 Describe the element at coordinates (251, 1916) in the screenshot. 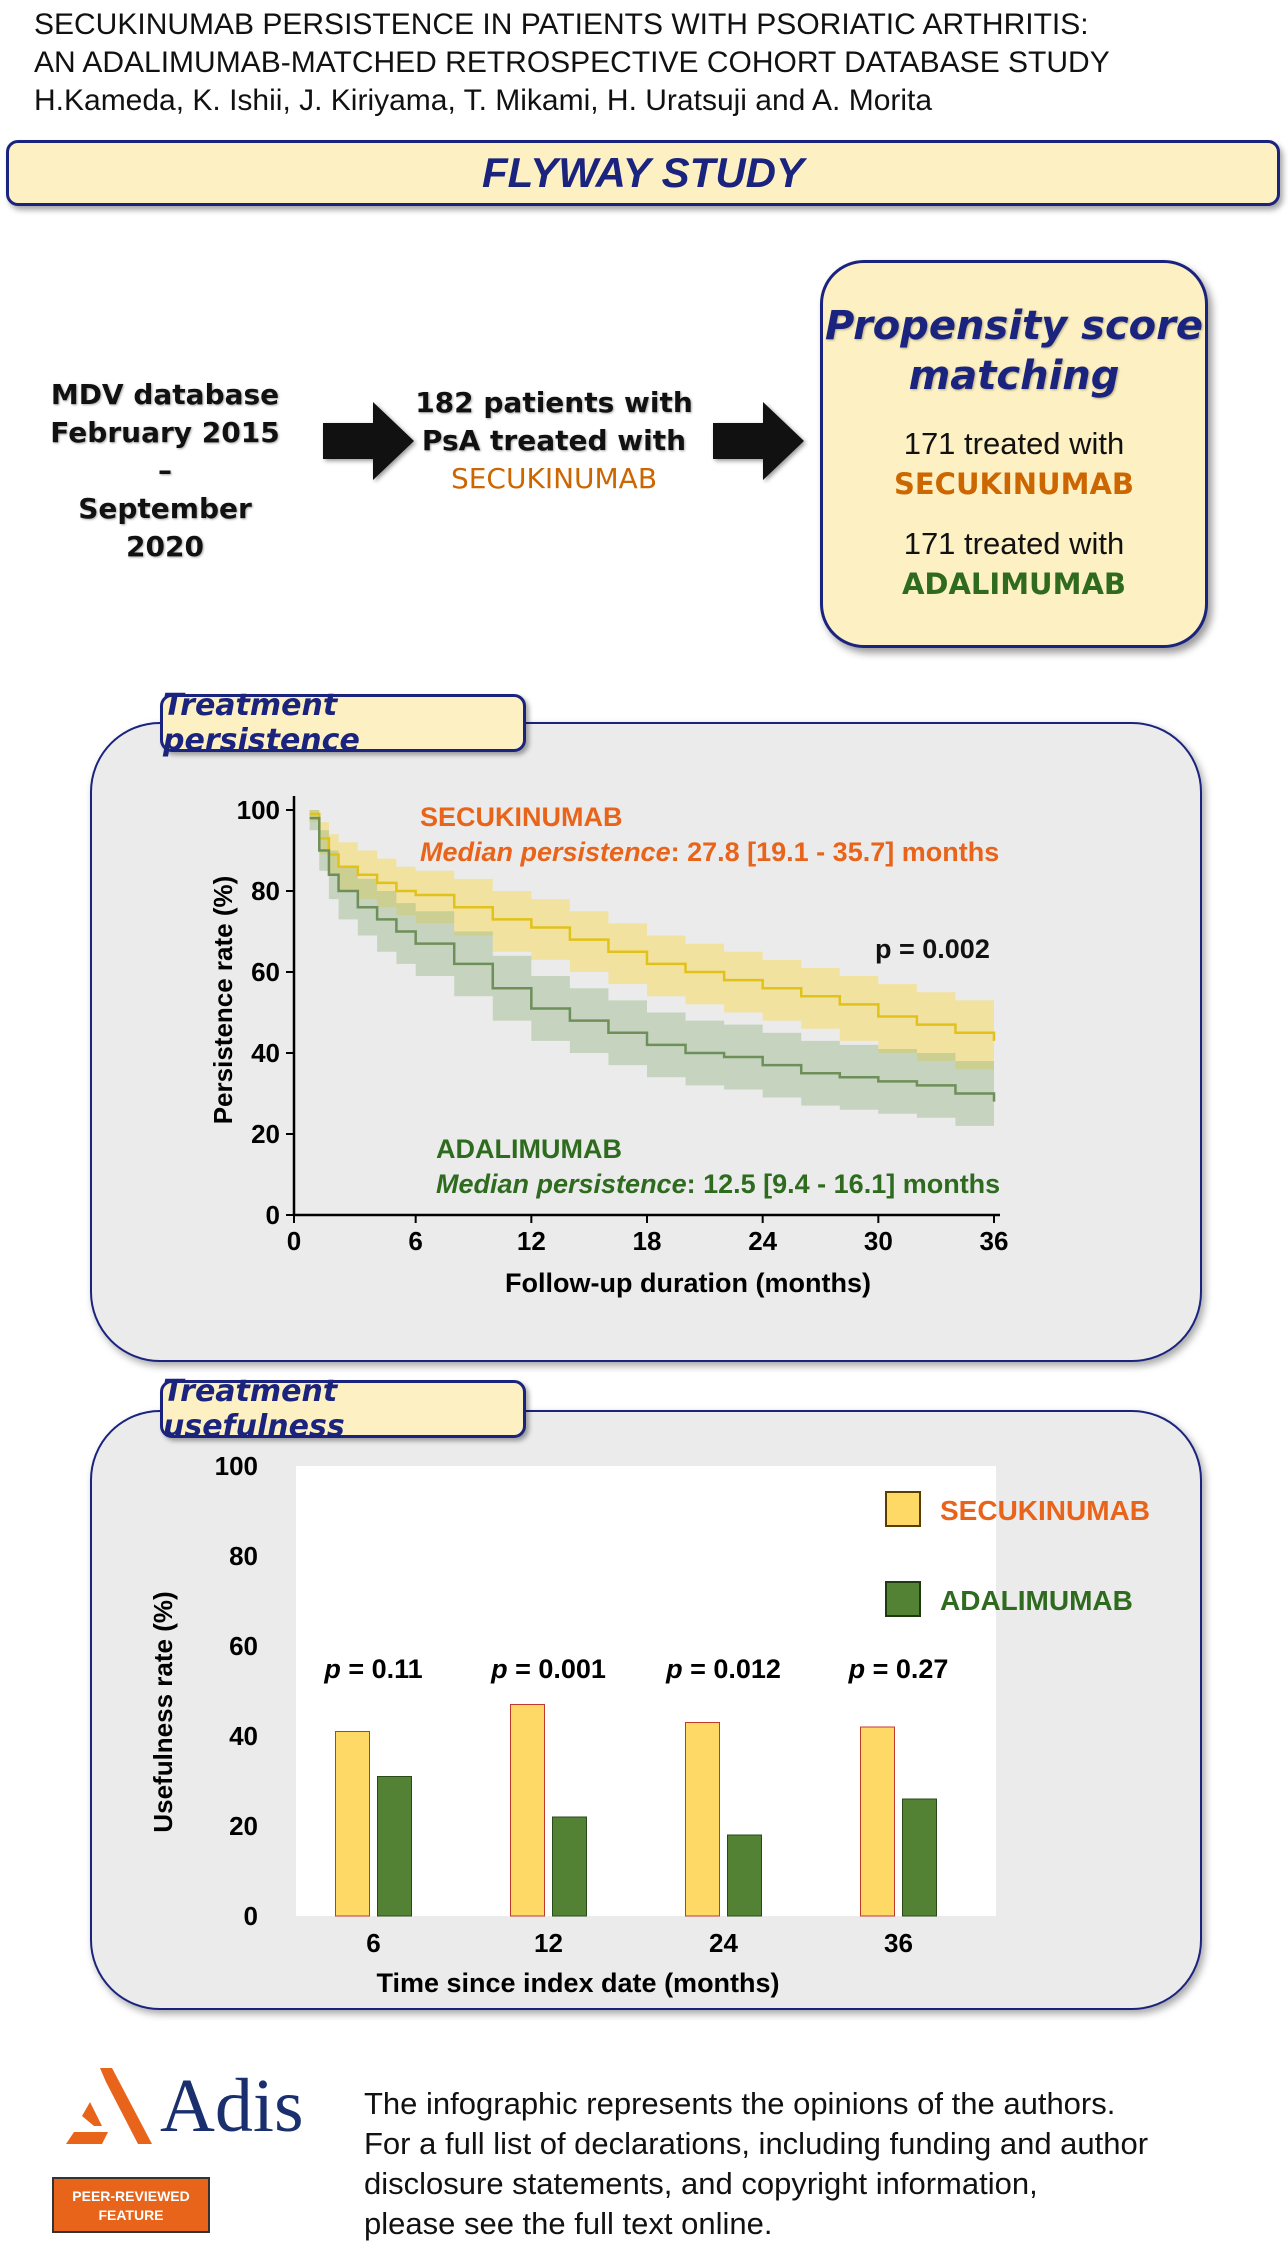

I see `bar-y-tick-label: 0` at that location.